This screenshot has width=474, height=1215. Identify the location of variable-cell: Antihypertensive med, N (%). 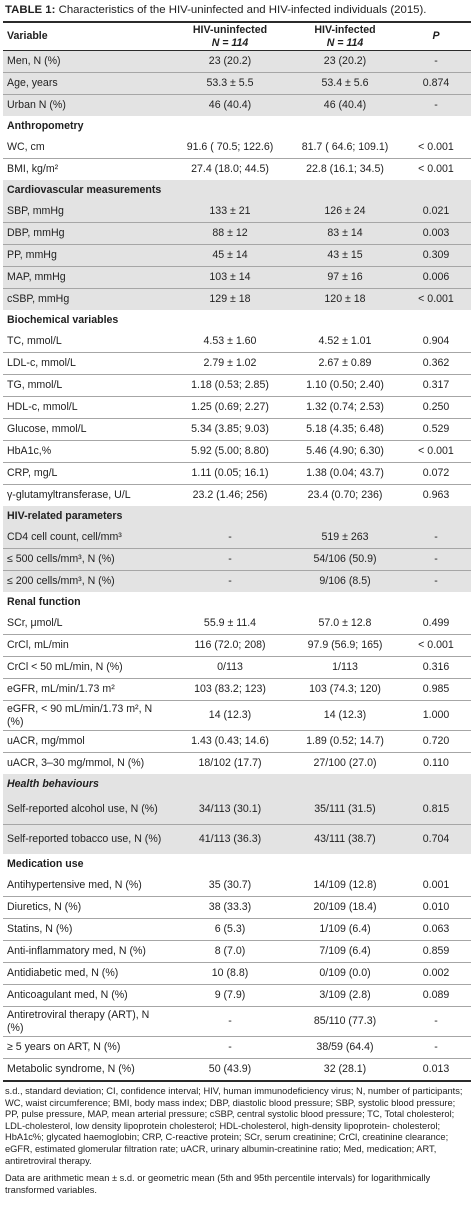
(87, 886).